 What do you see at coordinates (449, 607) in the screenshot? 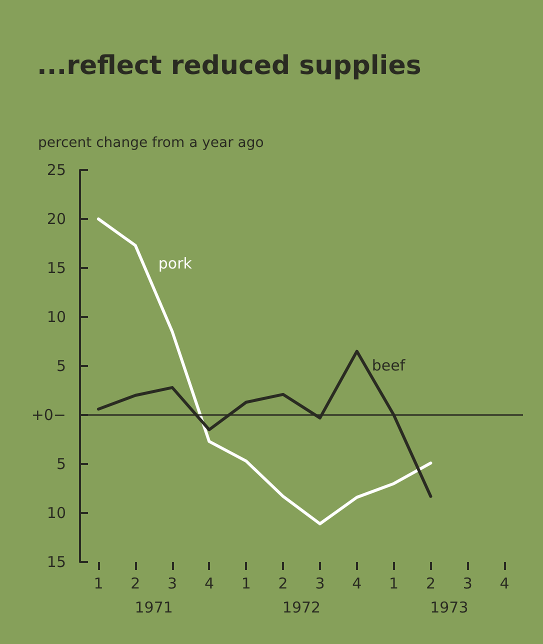
I see `text: 1973` at bounding box center [449, 607].